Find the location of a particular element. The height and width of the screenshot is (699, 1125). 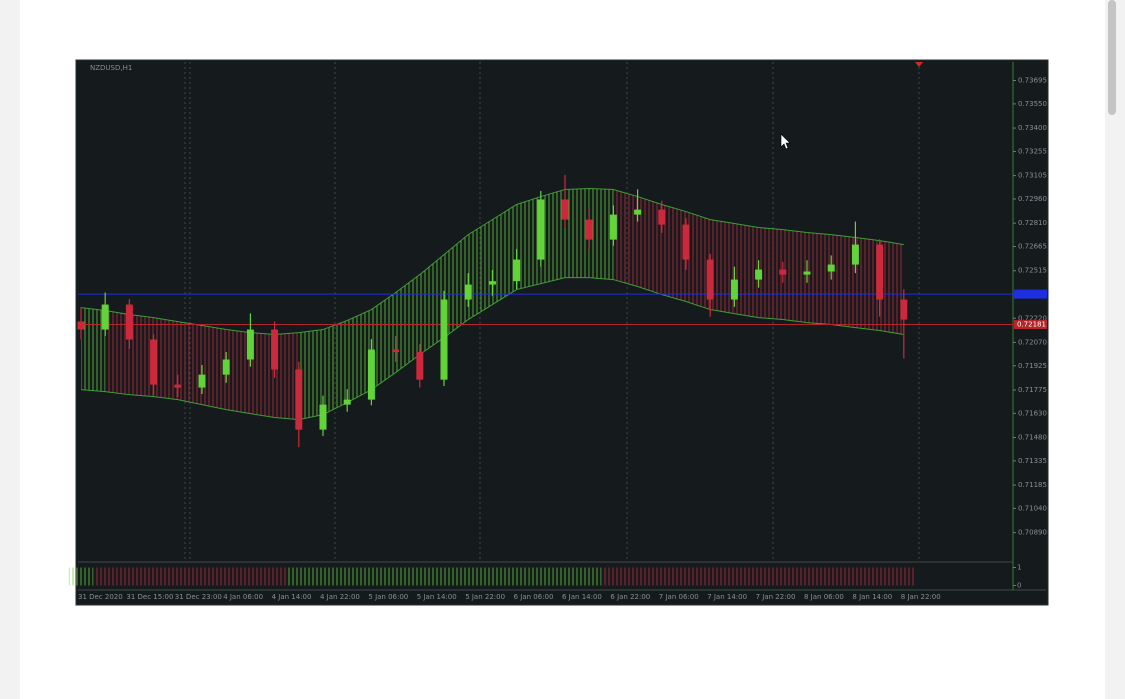

x-tick-label: 8 Jan 22:00 is located at coordinates (921, 597).